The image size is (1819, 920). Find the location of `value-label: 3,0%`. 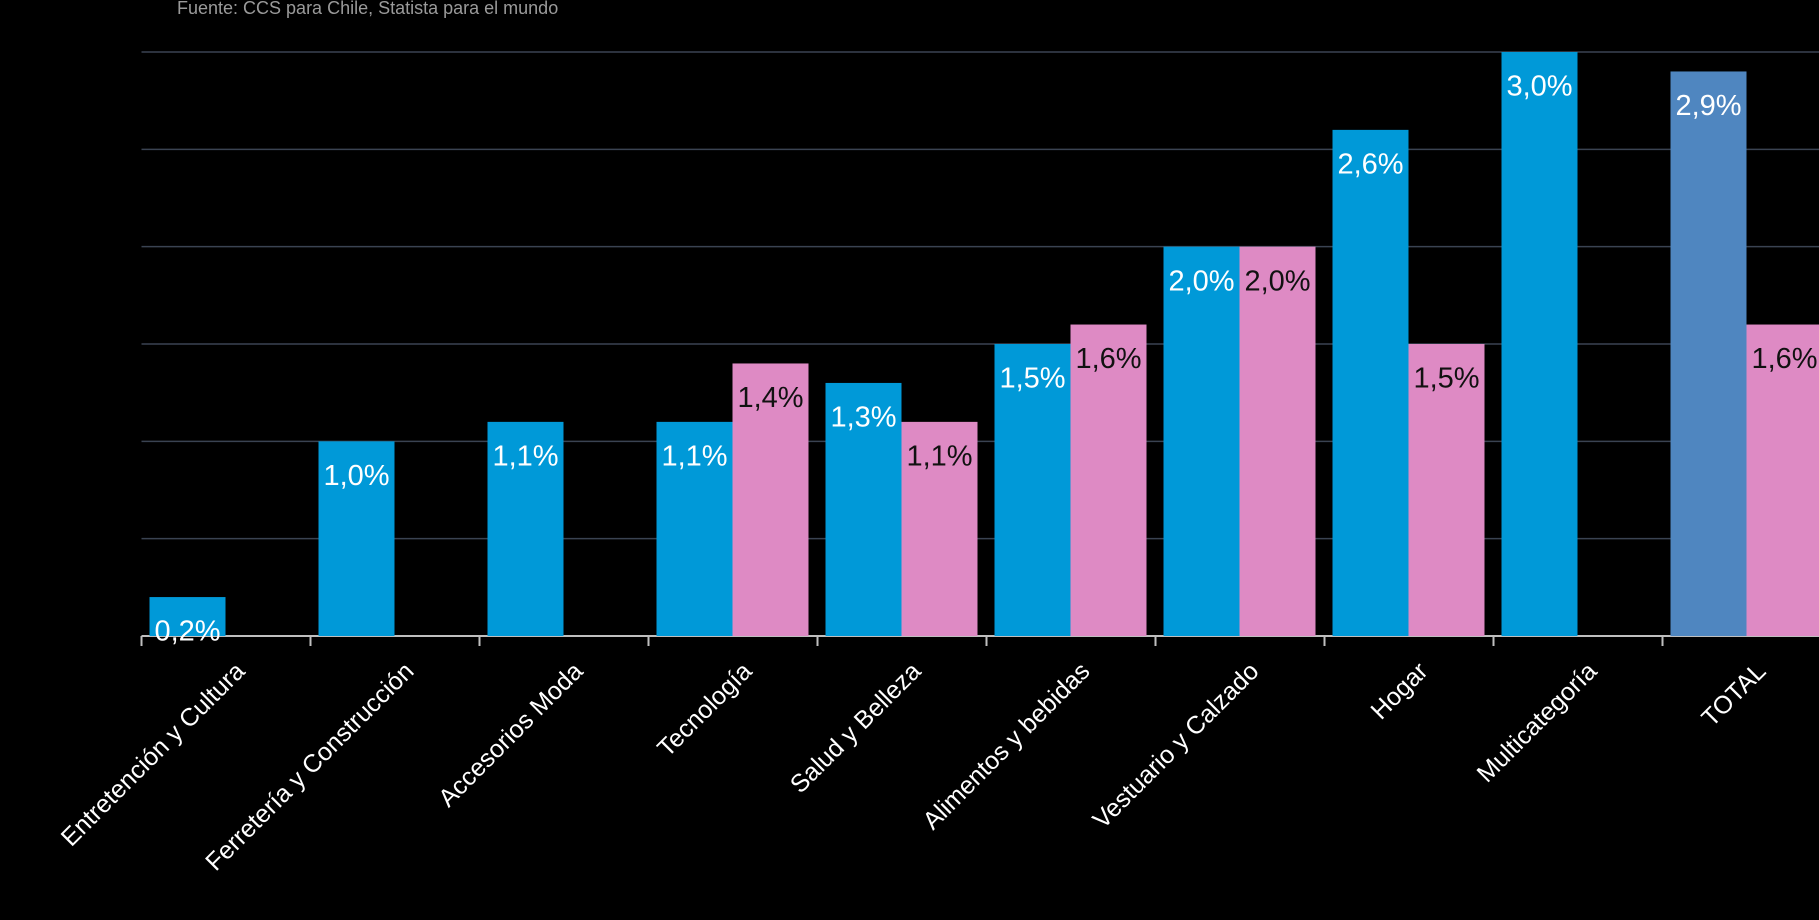

value-label: 3,0% is located at coordinates (1539, 87).